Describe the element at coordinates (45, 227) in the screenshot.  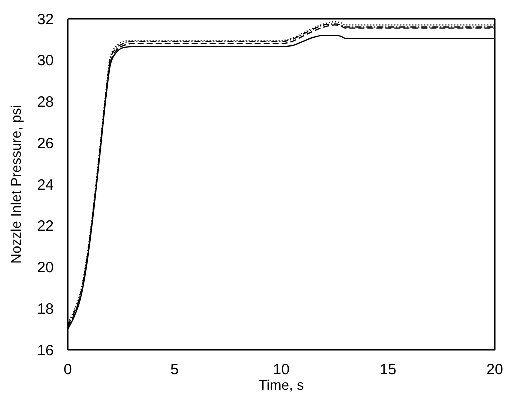
I see `y-tick-label: 22` at that location.